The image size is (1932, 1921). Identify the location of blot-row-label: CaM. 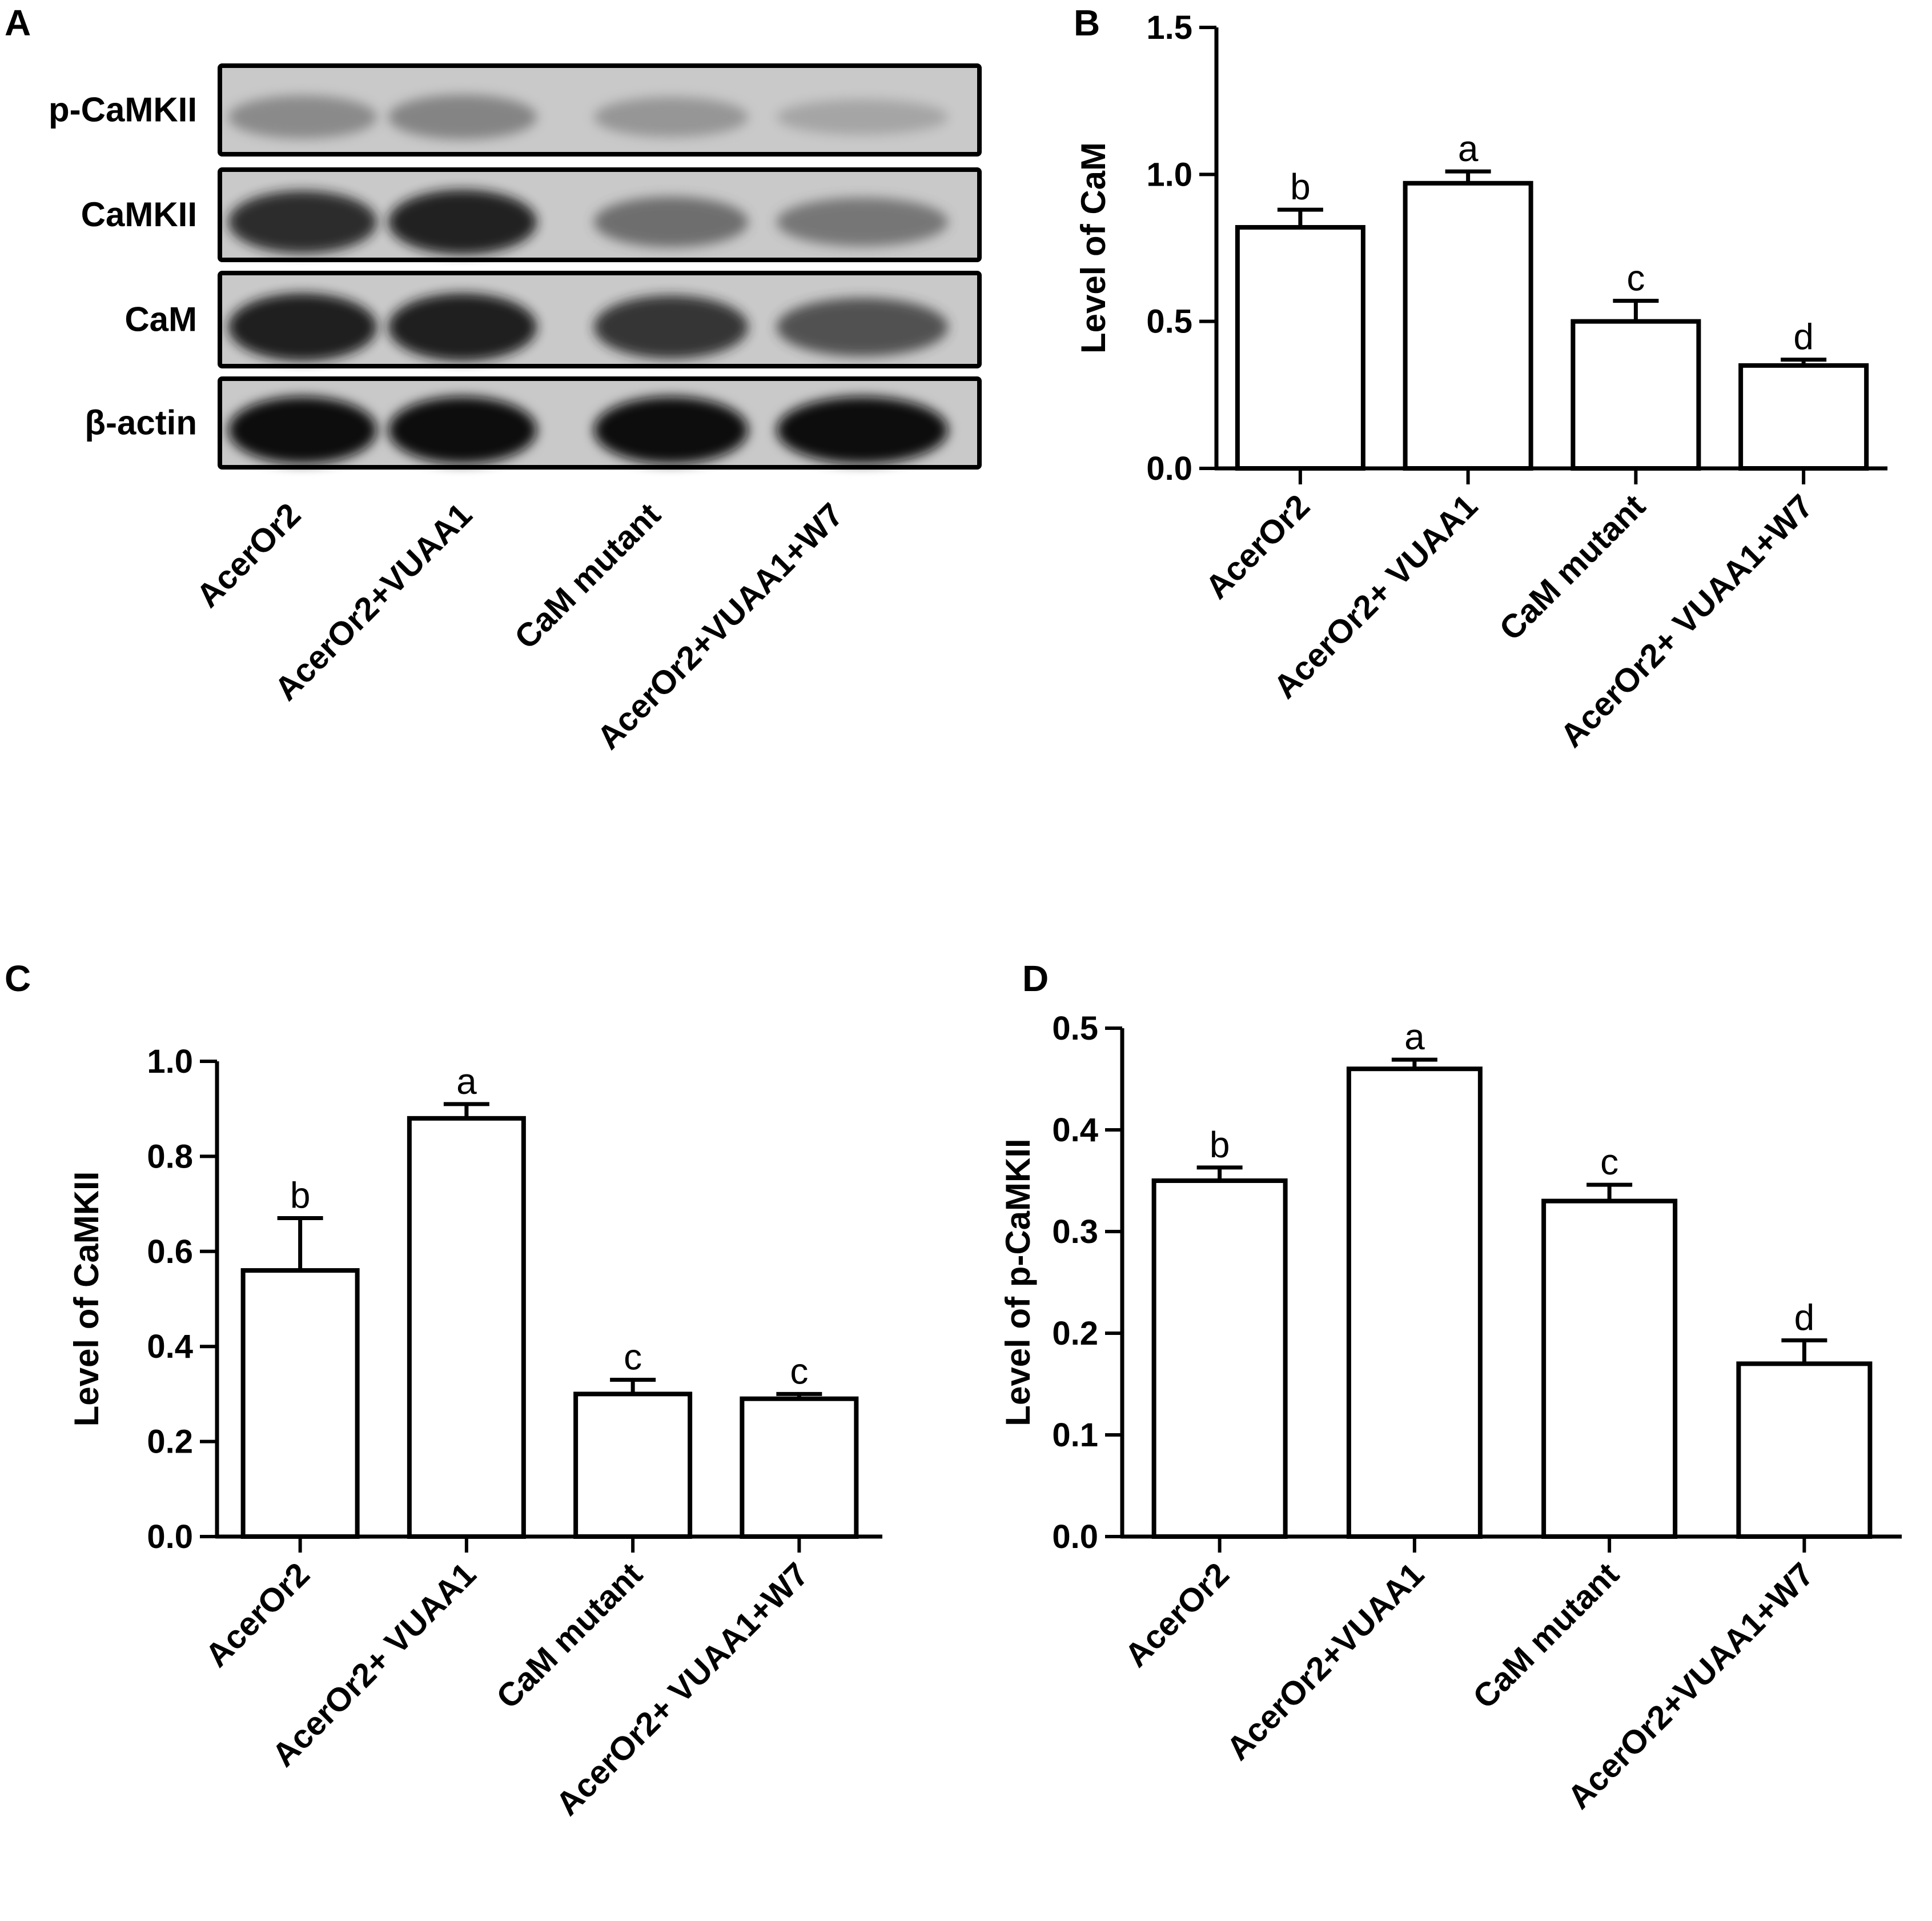
(160, 319).